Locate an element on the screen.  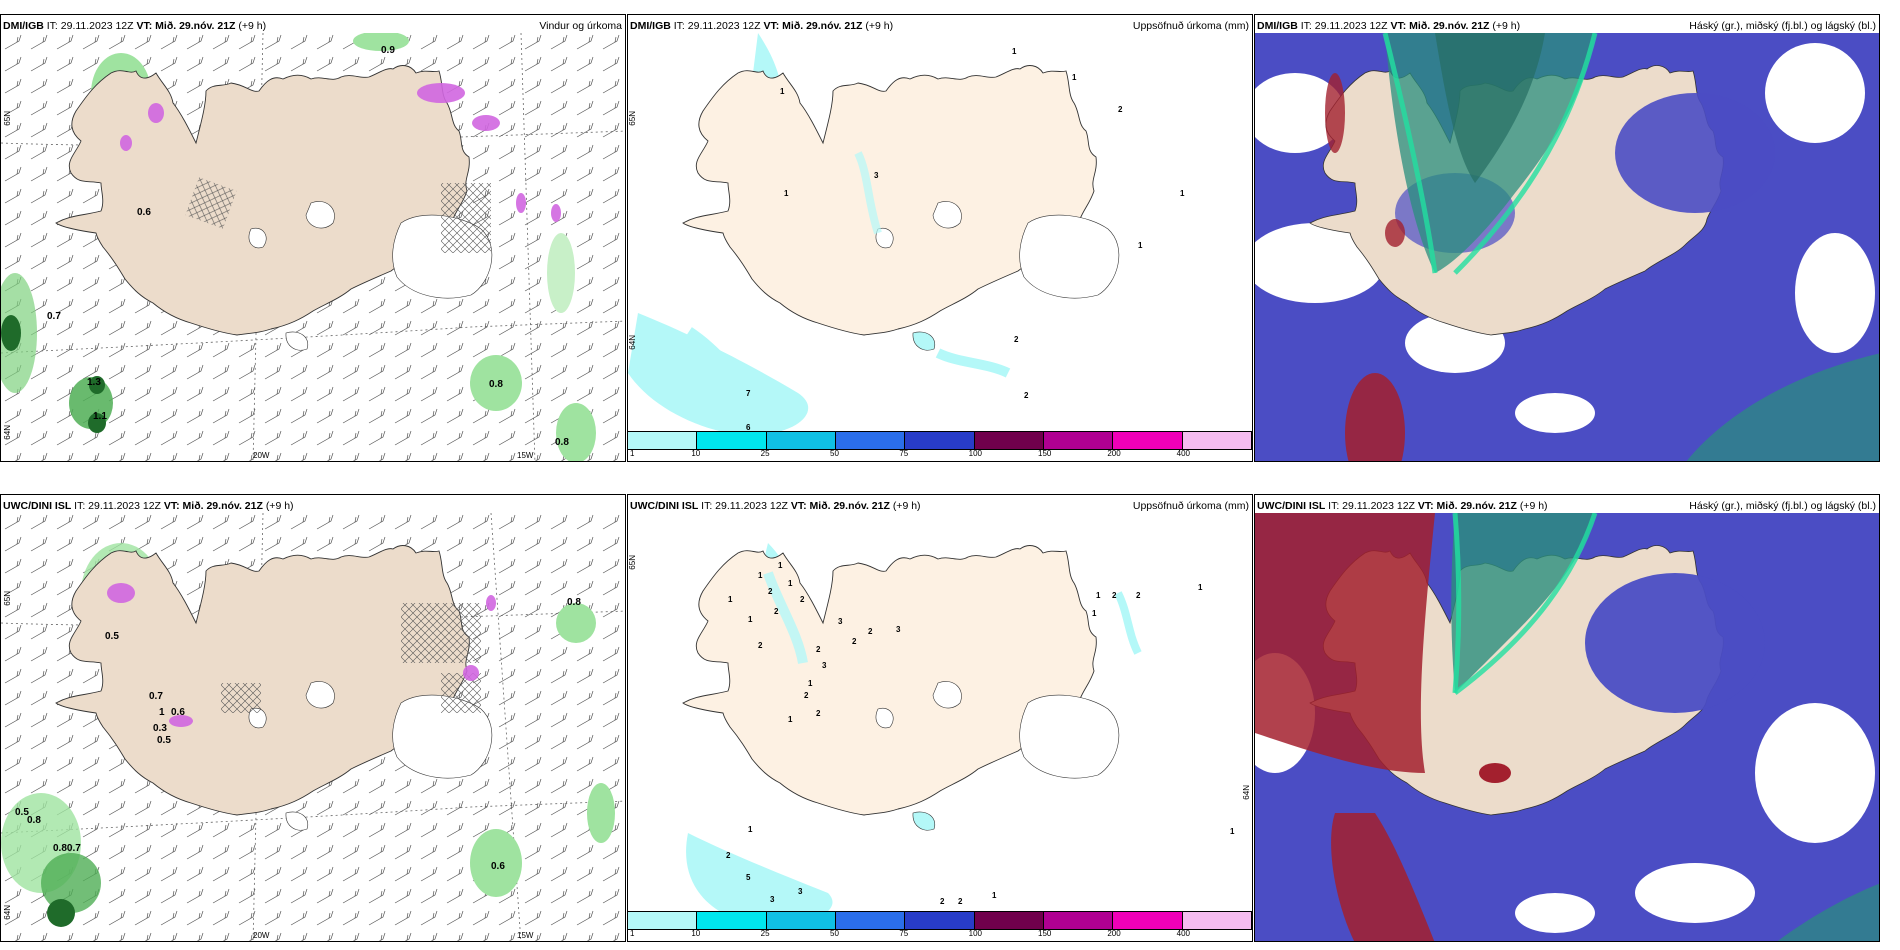
colorbar-tick-label: 50 is located at coordinates (834, 453).